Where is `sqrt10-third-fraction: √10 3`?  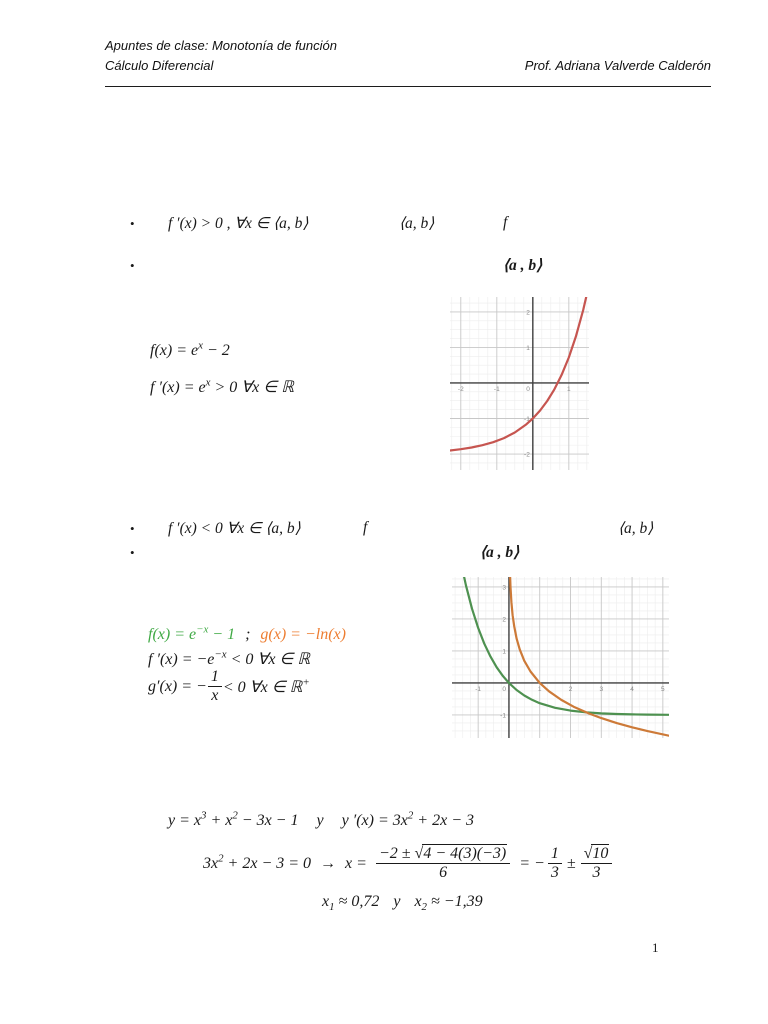
sqrt10-third-fraction: √10 3 is located at coordinates (596, 863).